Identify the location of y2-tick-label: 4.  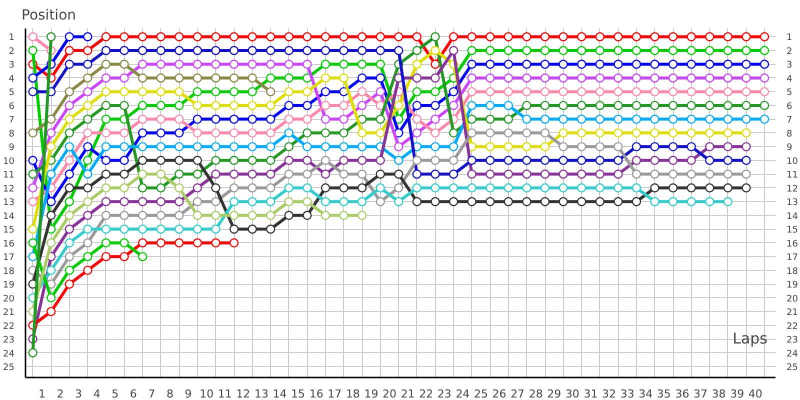
(789, 79).